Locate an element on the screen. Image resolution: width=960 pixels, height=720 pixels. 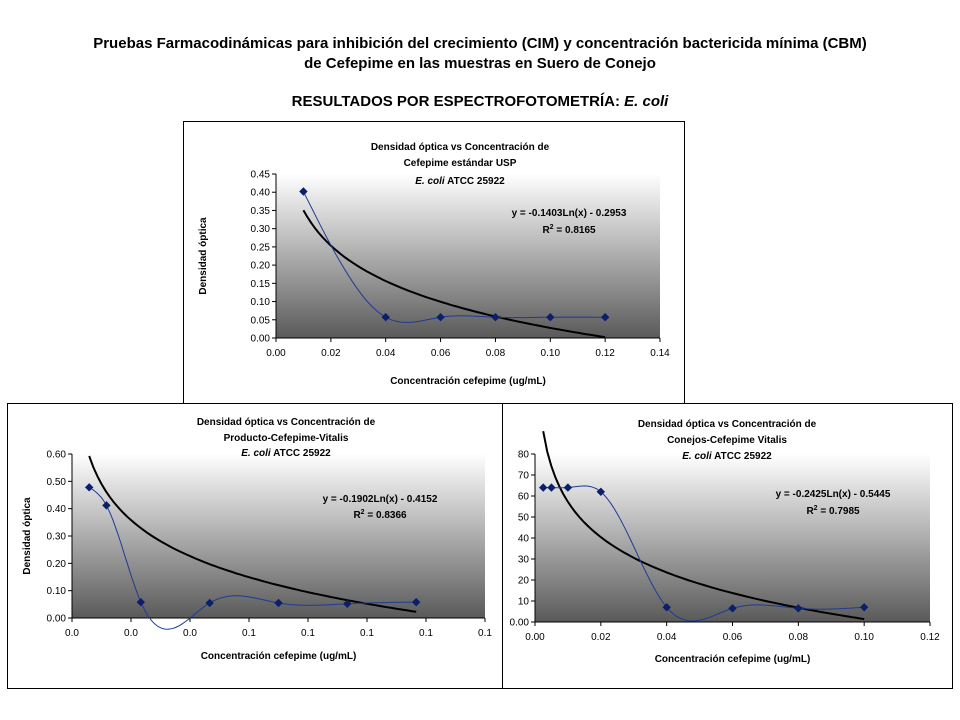
y-tick-label: 60 is located at coordinates (524, 497).